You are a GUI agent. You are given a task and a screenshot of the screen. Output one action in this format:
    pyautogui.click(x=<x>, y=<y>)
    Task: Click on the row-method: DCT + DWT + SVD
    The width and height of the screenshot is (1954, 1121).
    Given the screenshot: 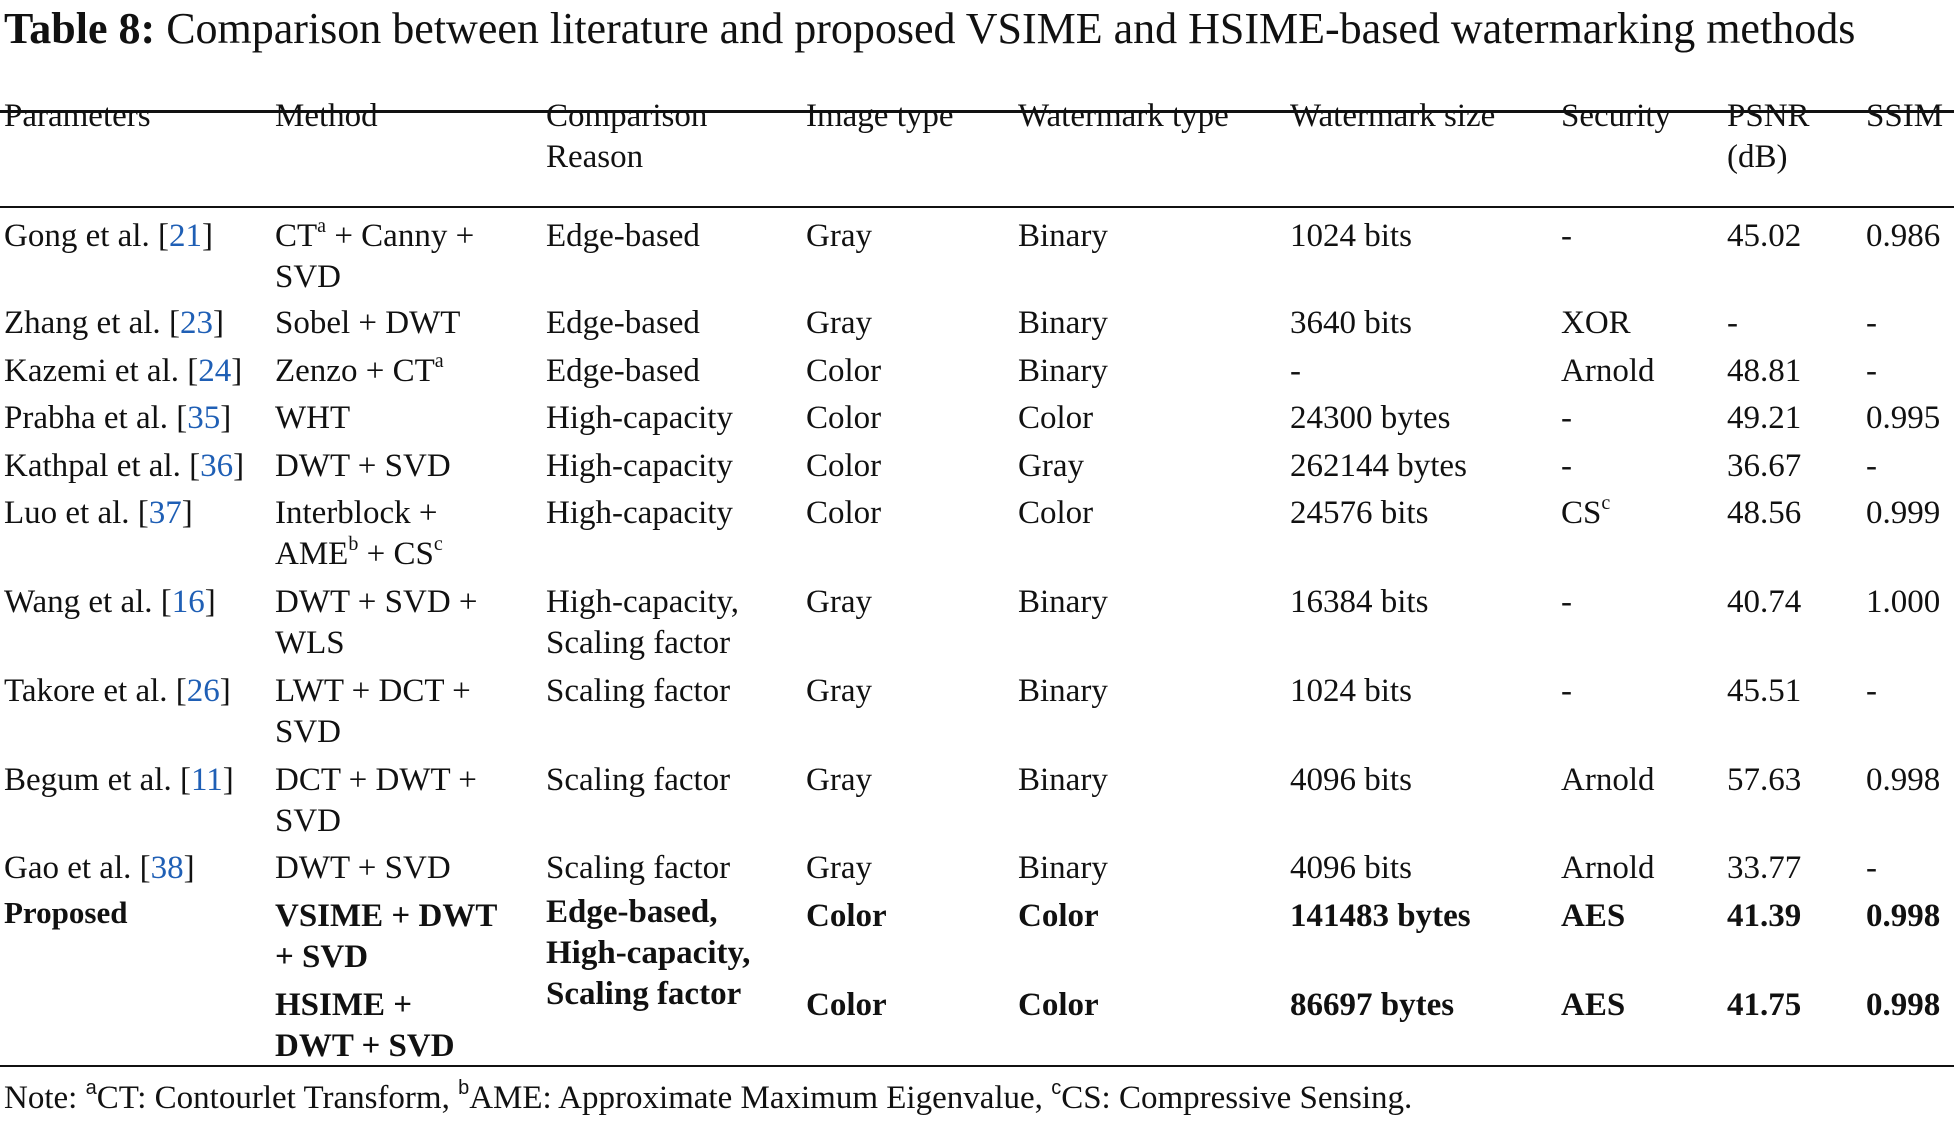 What is the action you would take?
    pyautogui.click(x=376, y=800)
    